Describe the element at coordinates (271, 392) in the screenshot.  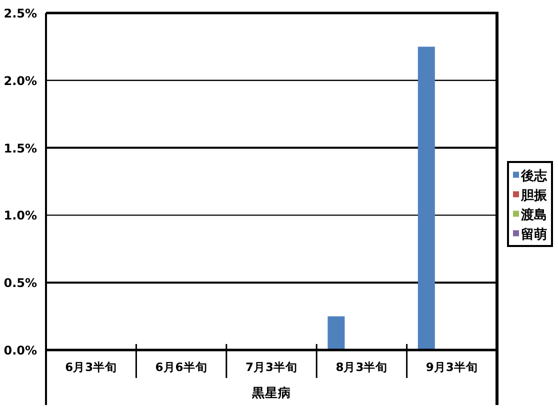
I see `xlabel: 黒星病` at that location.